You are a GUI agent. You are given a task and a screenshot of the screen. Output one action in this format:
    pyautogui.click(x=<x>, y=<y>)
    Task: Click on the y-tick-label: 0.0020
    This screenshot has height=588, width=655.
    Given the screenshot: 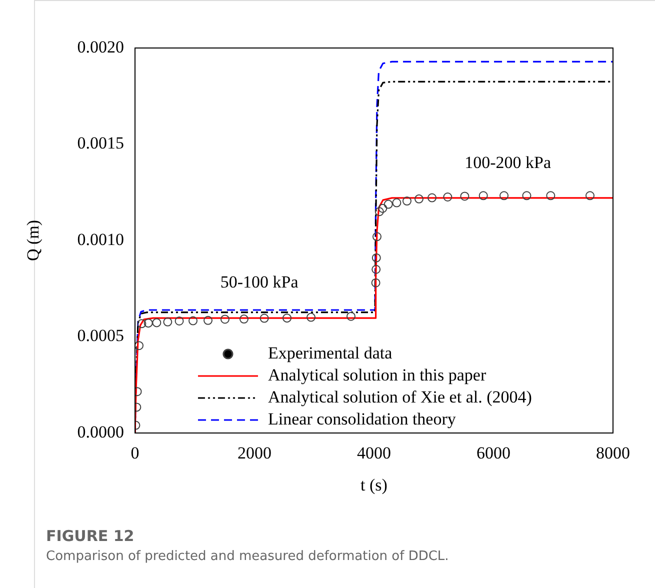 What is the action you would take?
    pyautogui.click(x=100, y=46)
    